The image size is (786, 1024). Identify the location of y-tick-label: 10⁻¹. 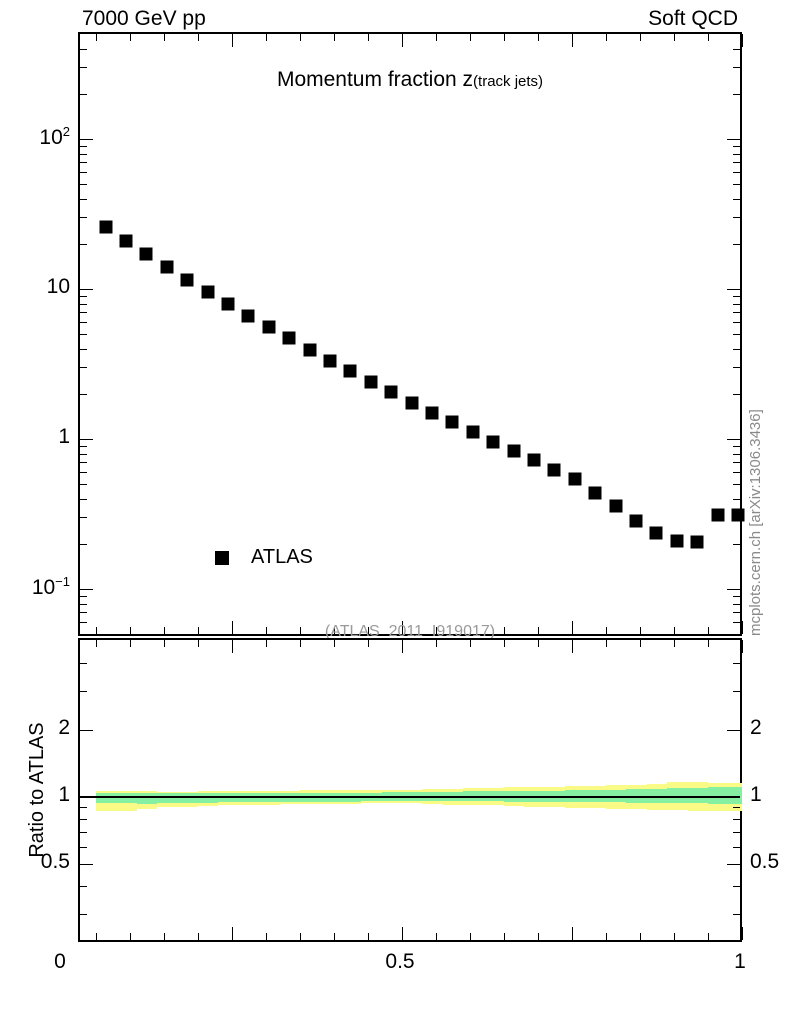
(50, 586).